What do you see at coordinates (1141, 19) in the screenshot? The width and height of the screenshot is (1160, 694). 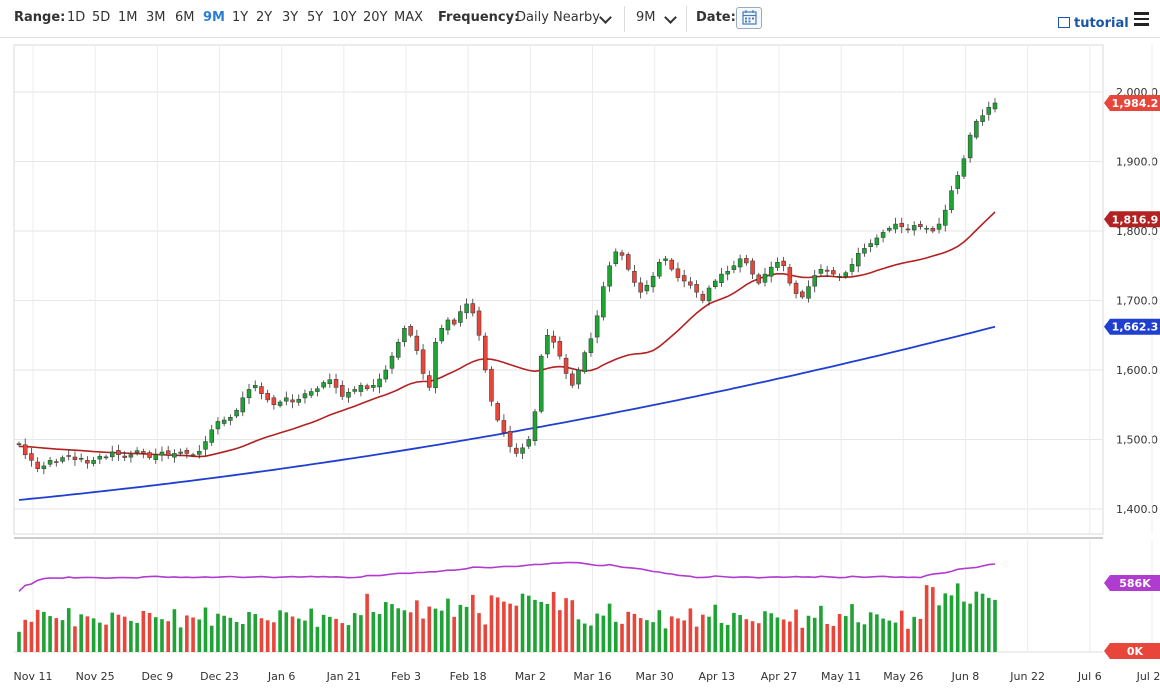 I see `hamburger-menu-icon` at bounding box center [1141, 19].